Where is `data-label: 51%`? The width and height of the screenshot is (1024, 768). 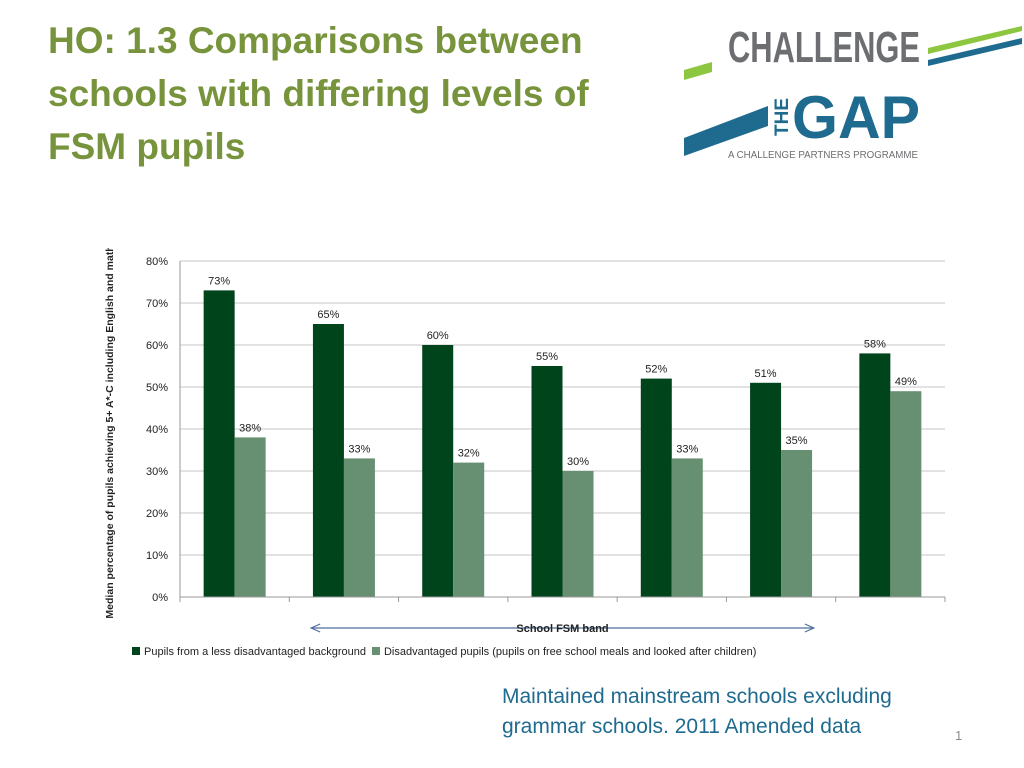
data-label: 51% is located at coordinates (766, 374).